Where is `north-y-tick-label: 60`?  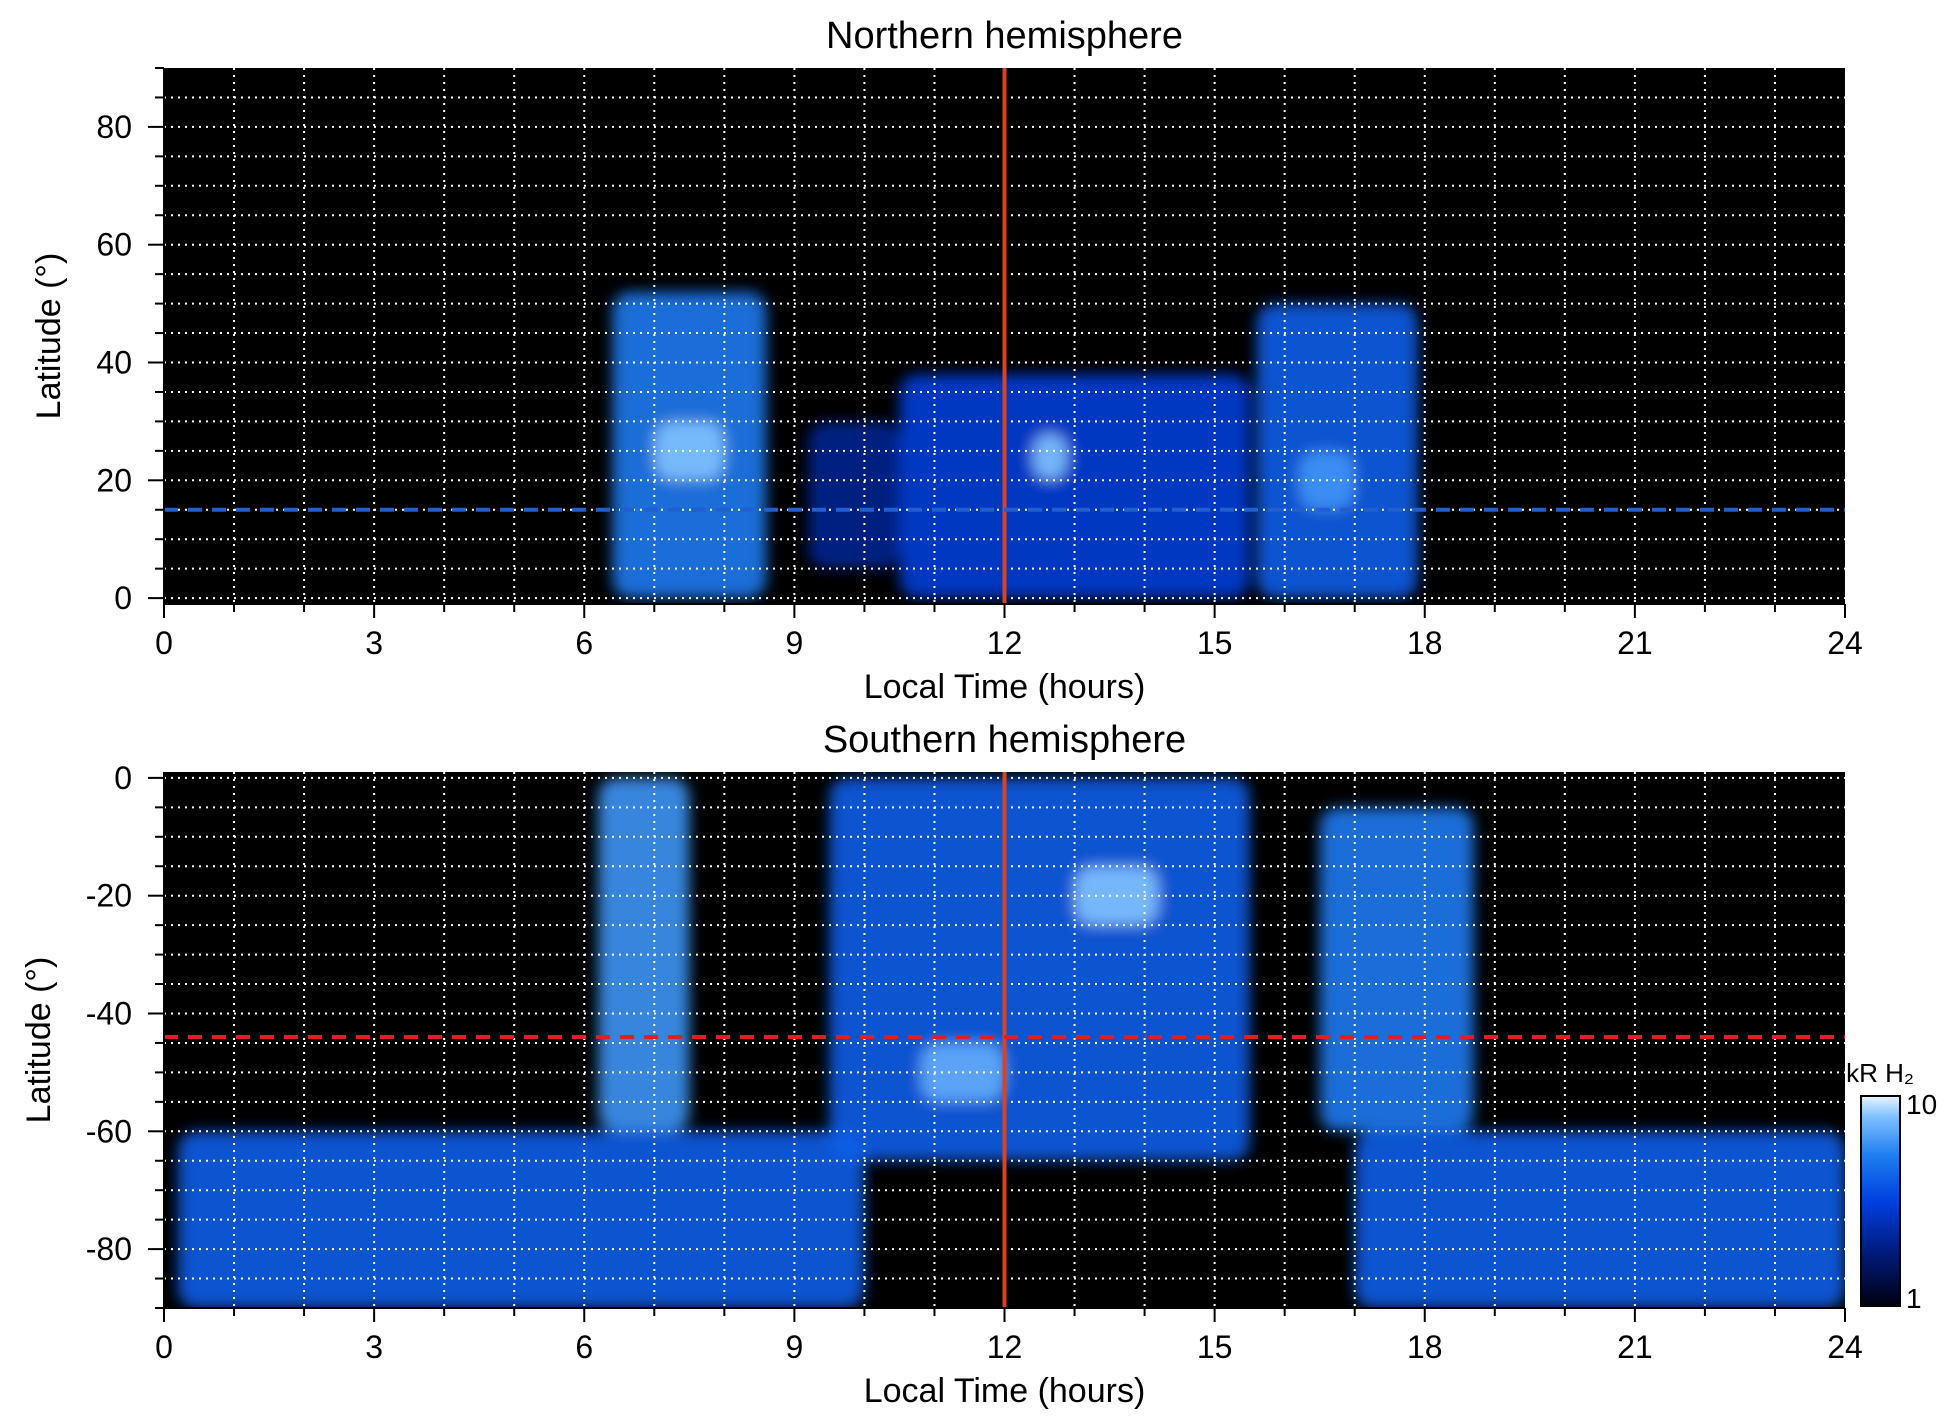 north-y-tick-label: 60 is located at coordinates (114, 245).